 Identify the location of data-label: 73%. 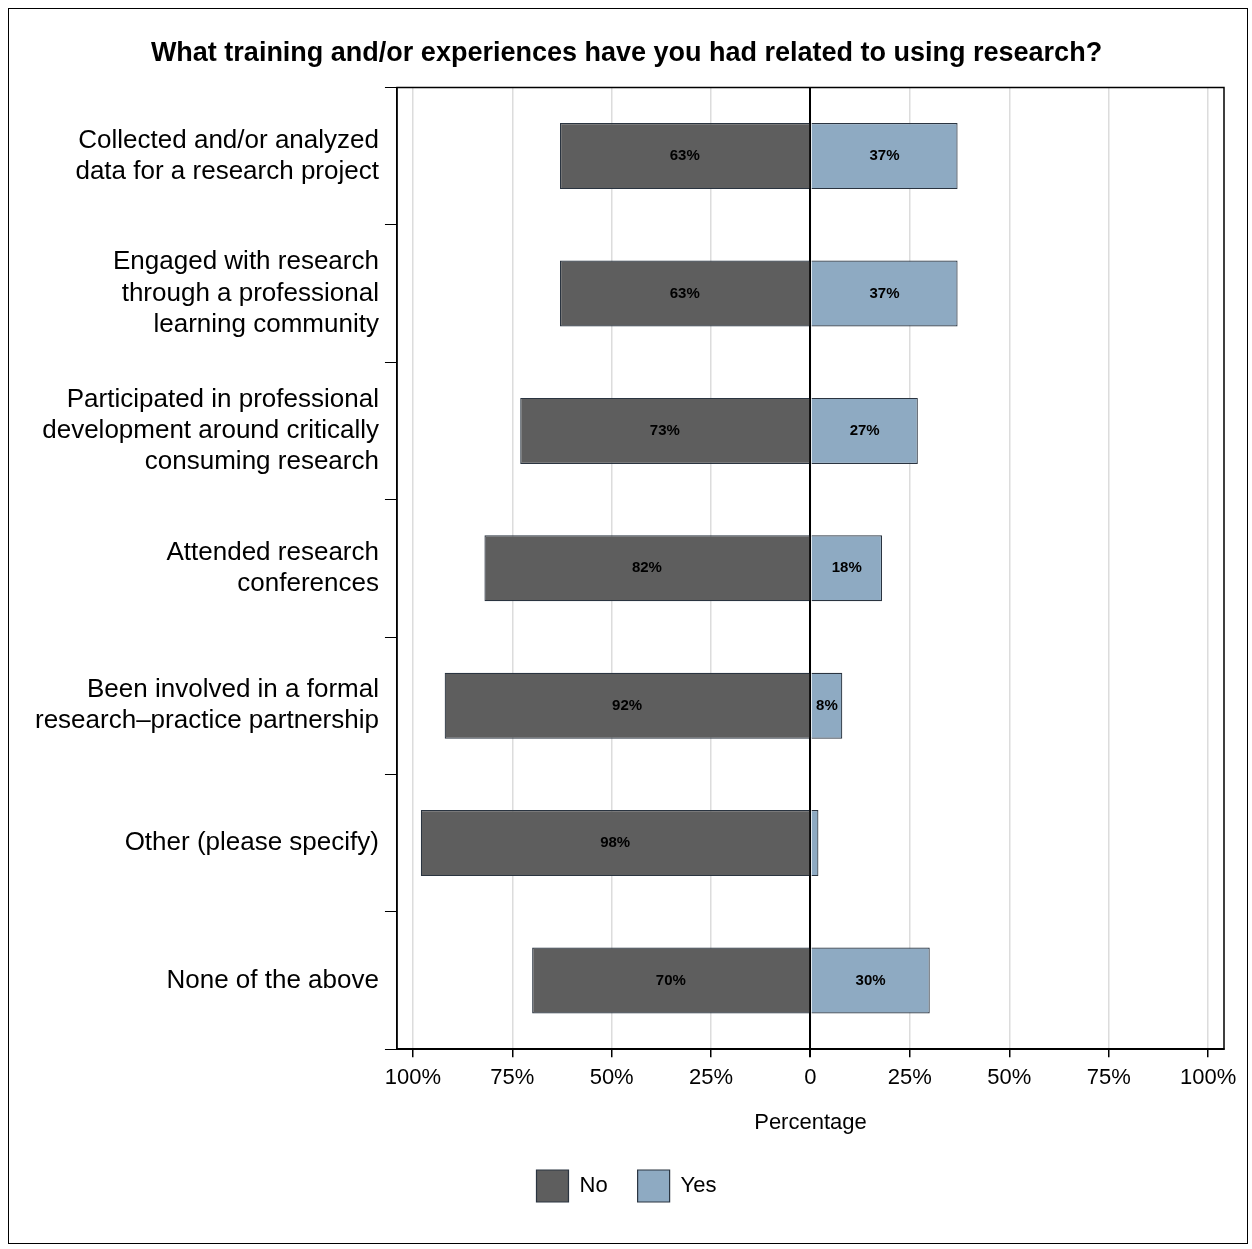
(664, 430).